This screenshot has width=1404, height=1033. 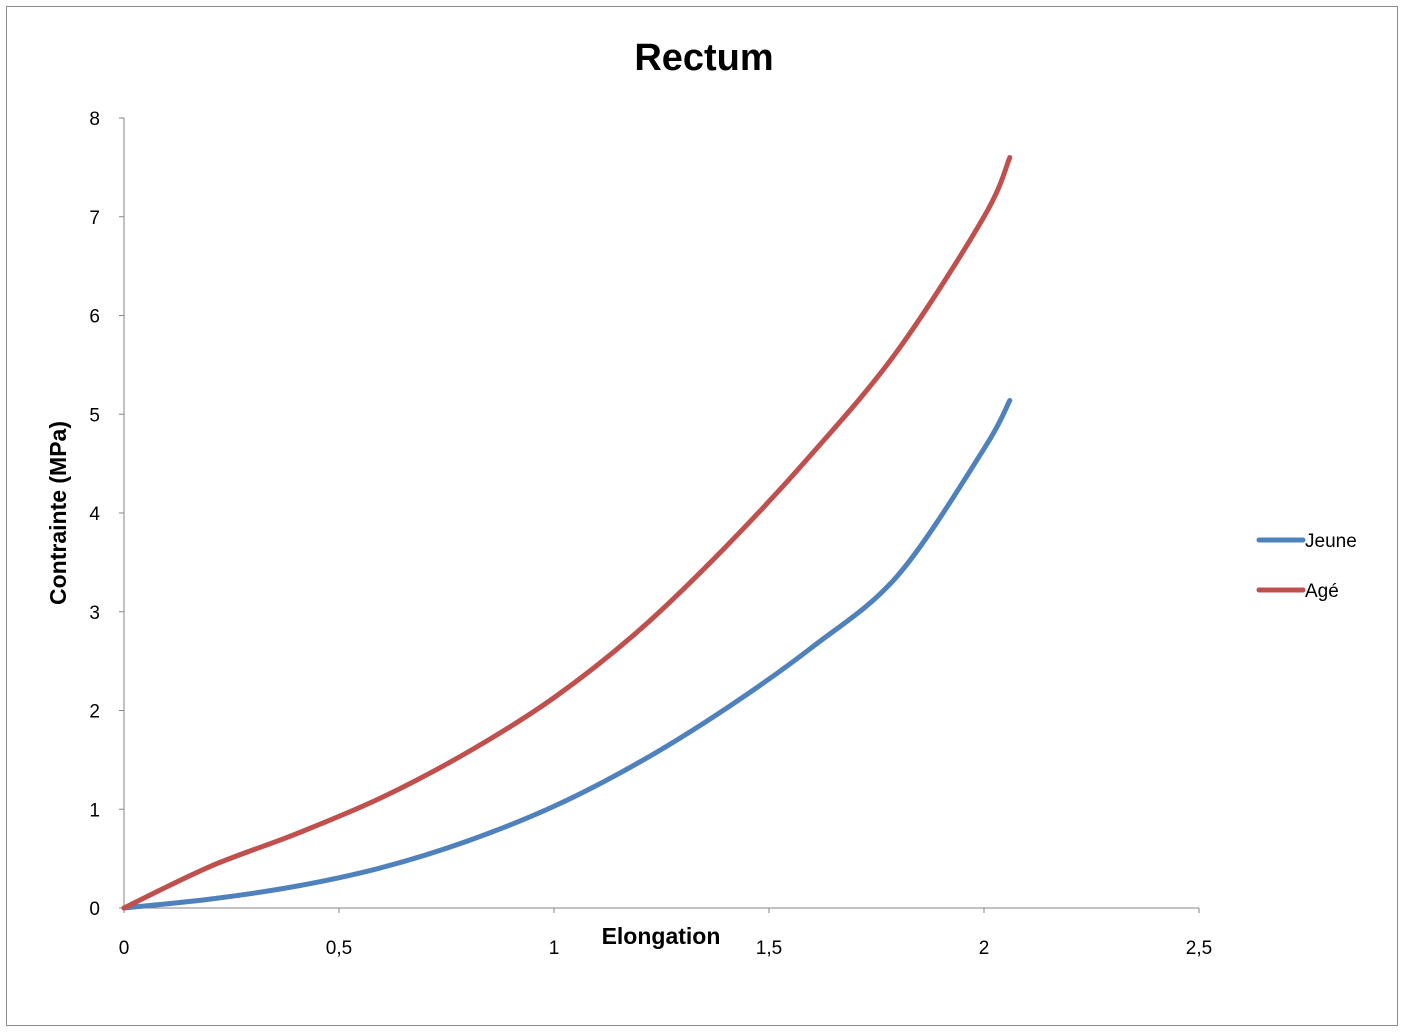 I want to click on legend-label: Agé, so click(x=1322, y=591).